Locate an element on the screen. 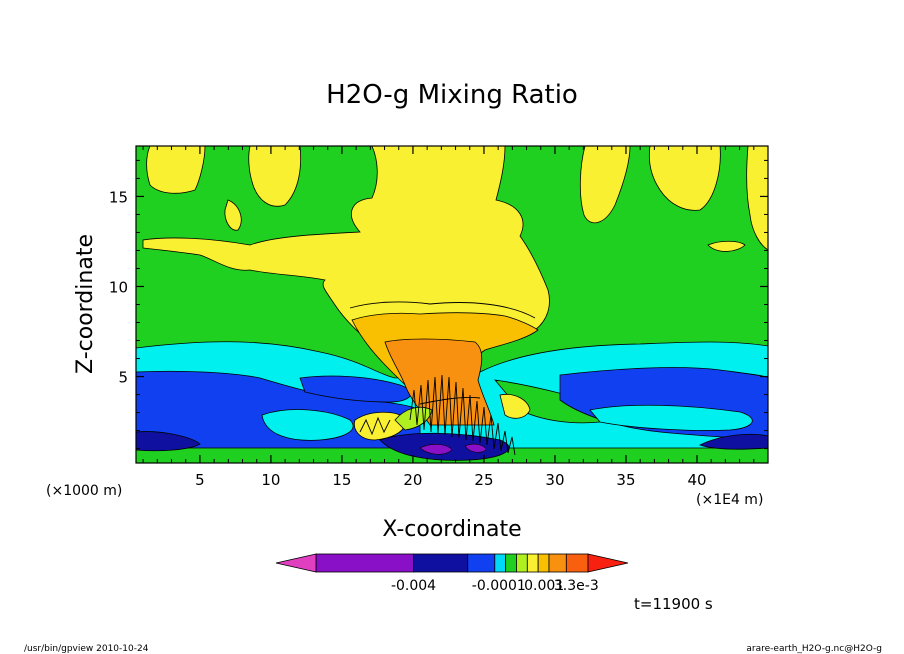  contour-yellow-blob-b is located at coordinates (275, 176).